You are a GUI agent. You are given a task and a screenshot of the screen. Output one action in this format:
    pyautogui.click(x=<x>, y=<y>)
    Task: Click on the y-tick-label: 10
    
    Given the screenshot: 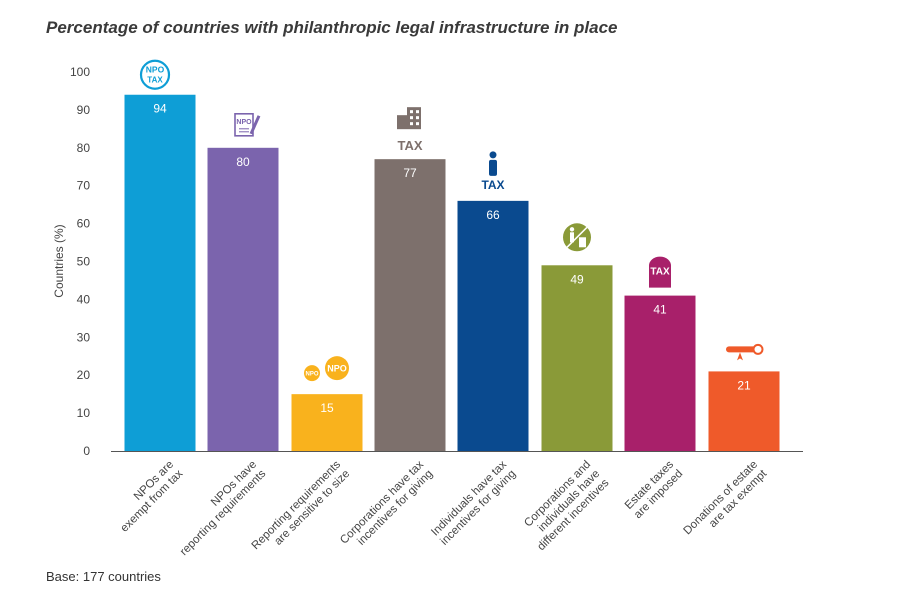 What is the action you would take?
    pyautogui.click(x=84, y=413)
    